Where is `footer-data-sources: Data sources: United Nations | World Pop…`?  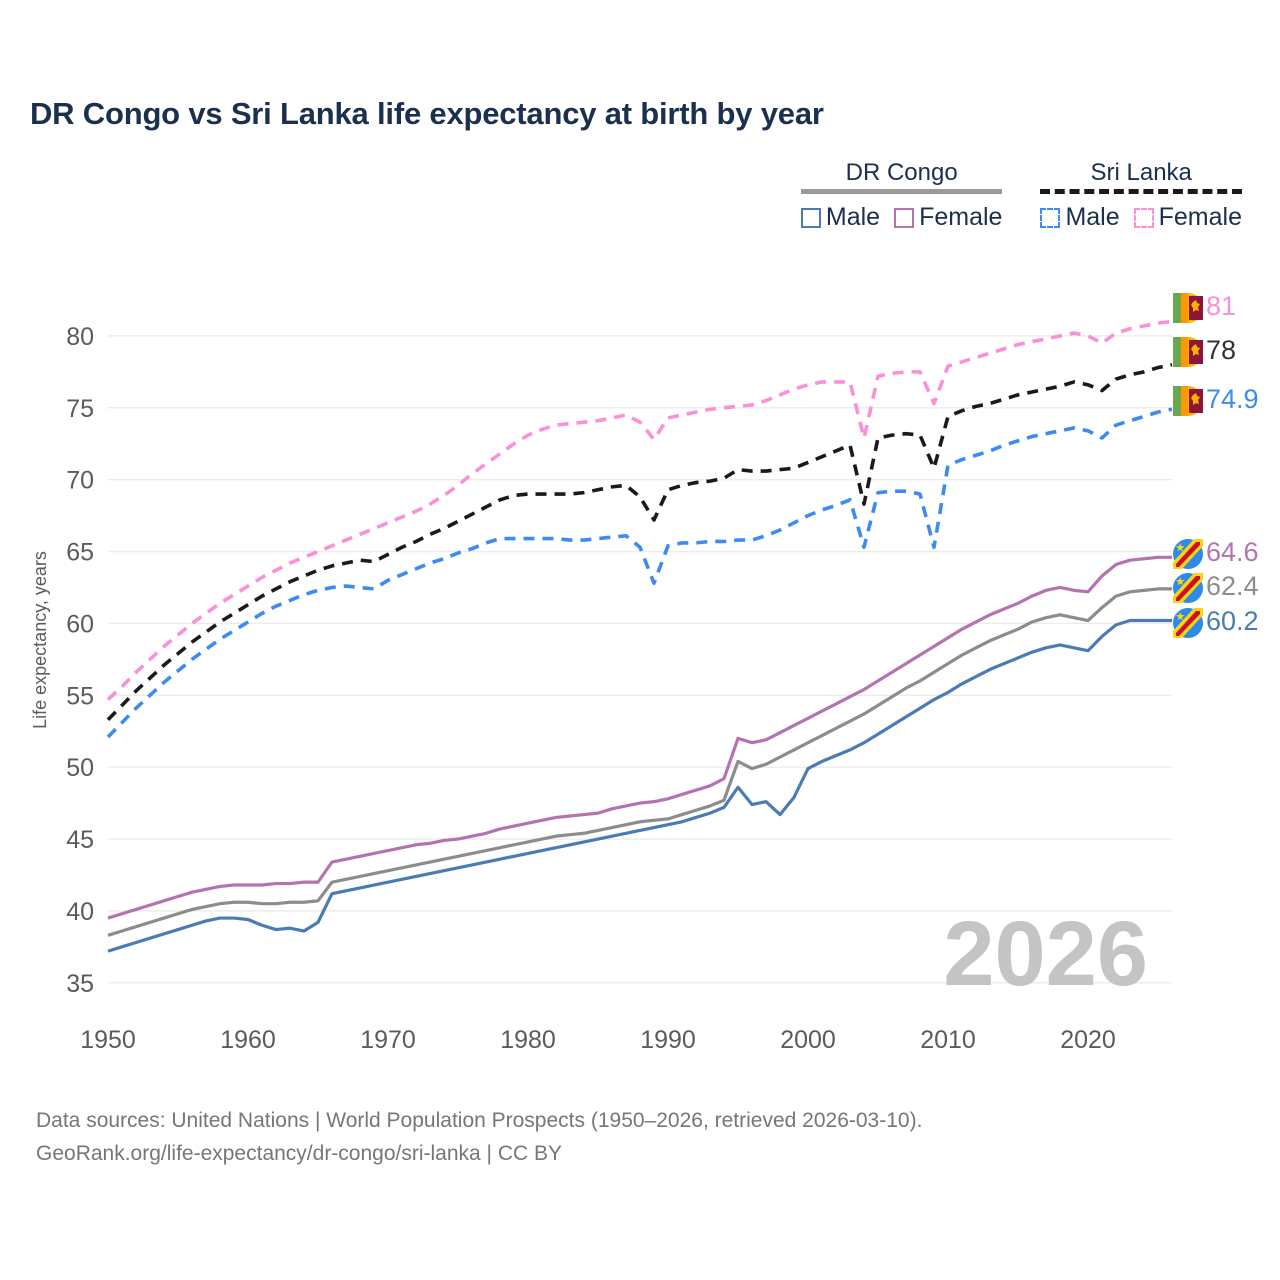
footer-data-sources: Data sources: United Nations | World Pop… is located at coordinates (479, 1120).